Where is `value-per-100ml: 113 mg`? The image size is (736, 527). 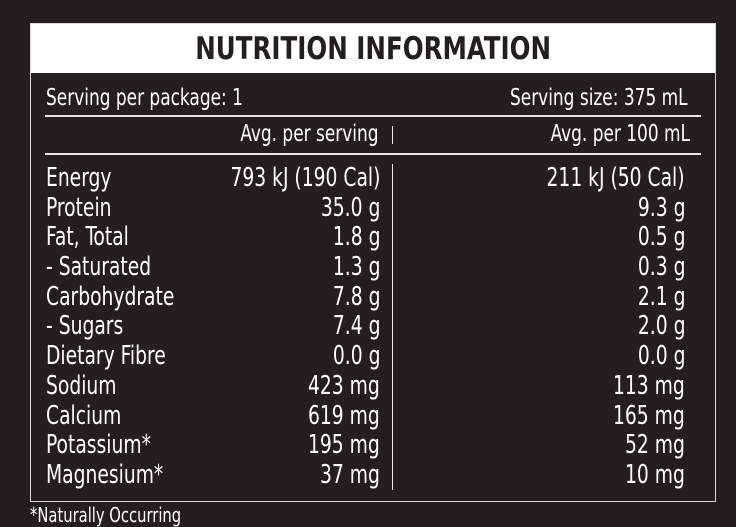
value-per-100ml: 113 mg is located at coordinates (649, 385).